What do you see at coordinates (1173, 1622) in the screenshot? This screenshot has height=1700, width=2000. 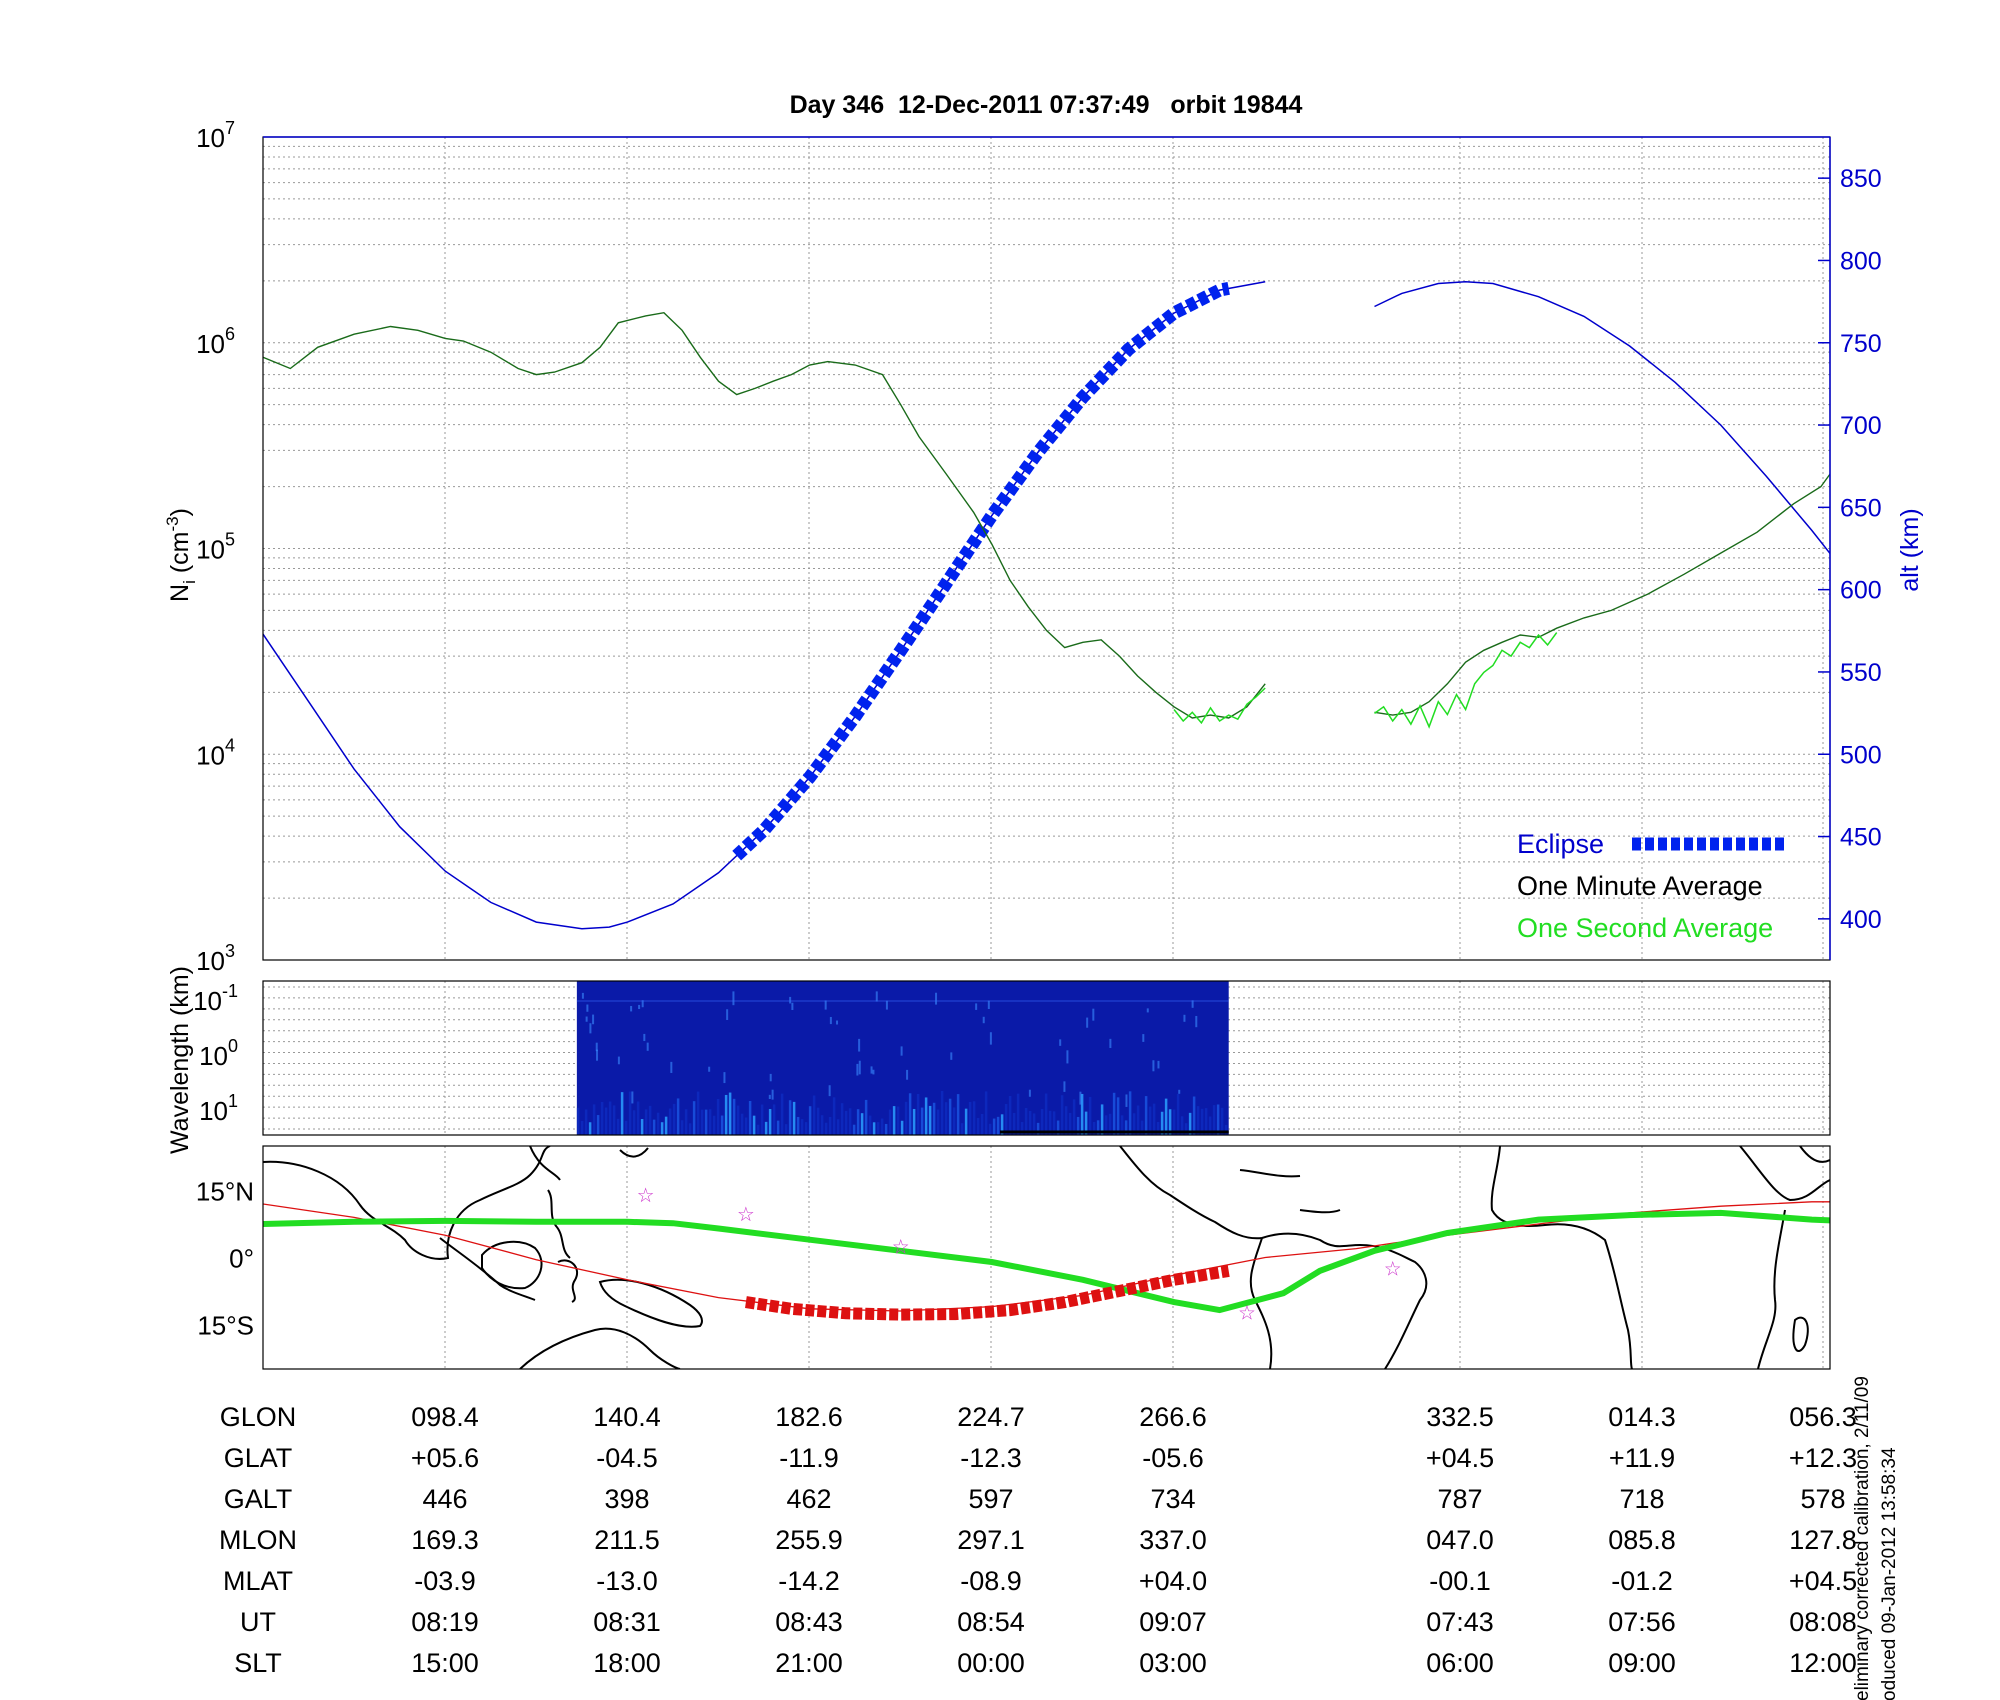 I see `ephemeris-cell: 09:07` at bounding box center [1173, 1622].